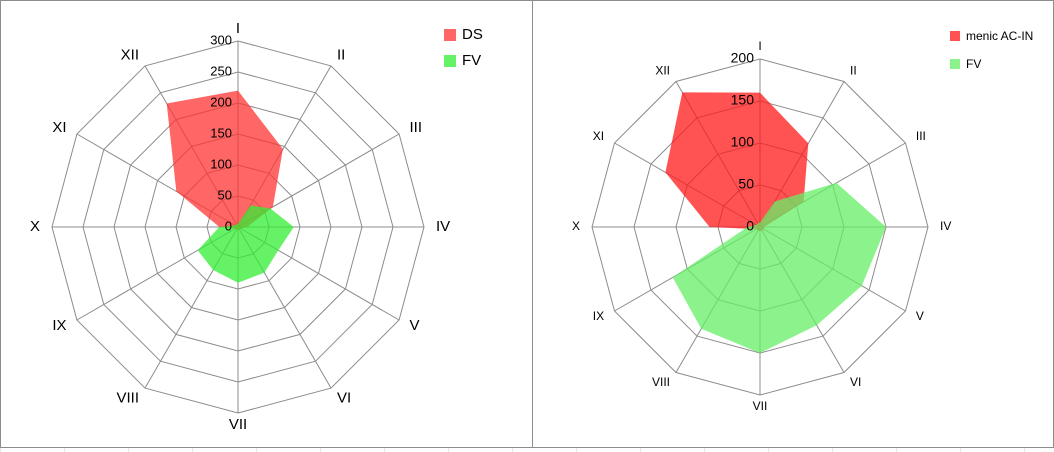 This screenshot has height=452, width=1054. Describe the element at coordinates (472, 34) in the screenshot. I see `legend-label-ds: DS` at that location.